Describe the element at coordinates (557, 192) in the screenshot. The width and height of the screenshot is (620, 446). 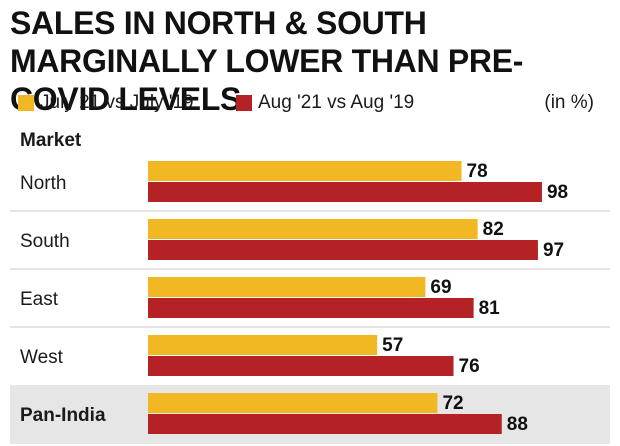
I see `value-label-north-aug: 98` at that location.